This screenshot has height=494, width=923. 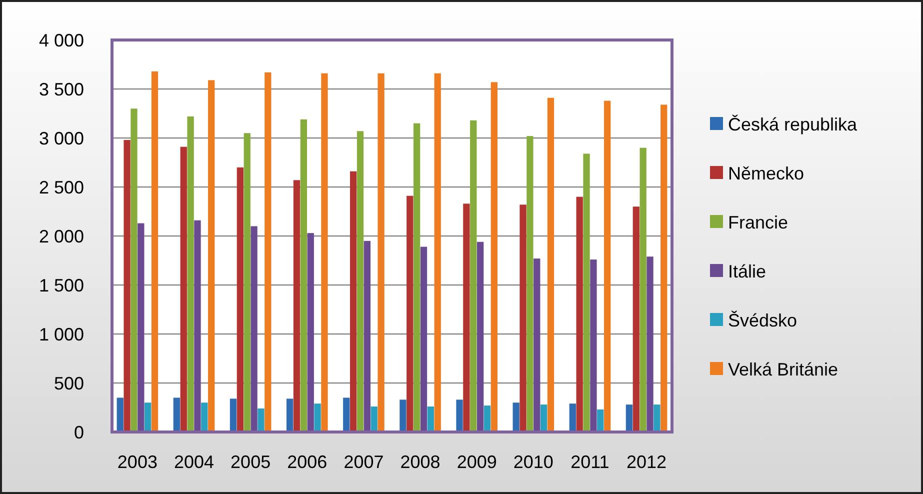 What do you see at coordinates (783, 369) in the screenshot?
I see `legend-label: Velká Británie` at bounding box center [783, 369].